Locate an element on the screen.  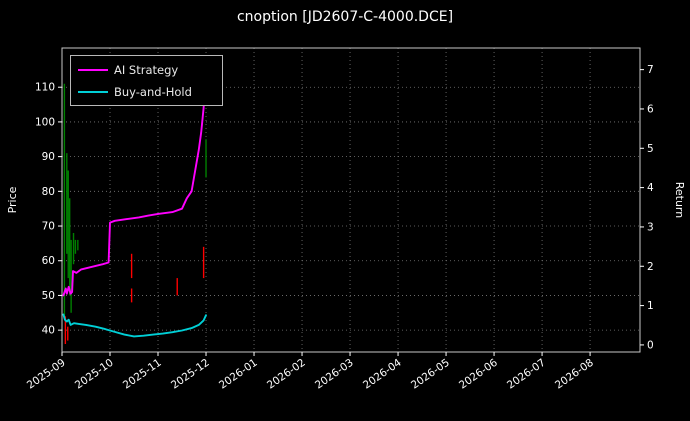
y-axis-label-right: Return is located at coordinates (679, 200).